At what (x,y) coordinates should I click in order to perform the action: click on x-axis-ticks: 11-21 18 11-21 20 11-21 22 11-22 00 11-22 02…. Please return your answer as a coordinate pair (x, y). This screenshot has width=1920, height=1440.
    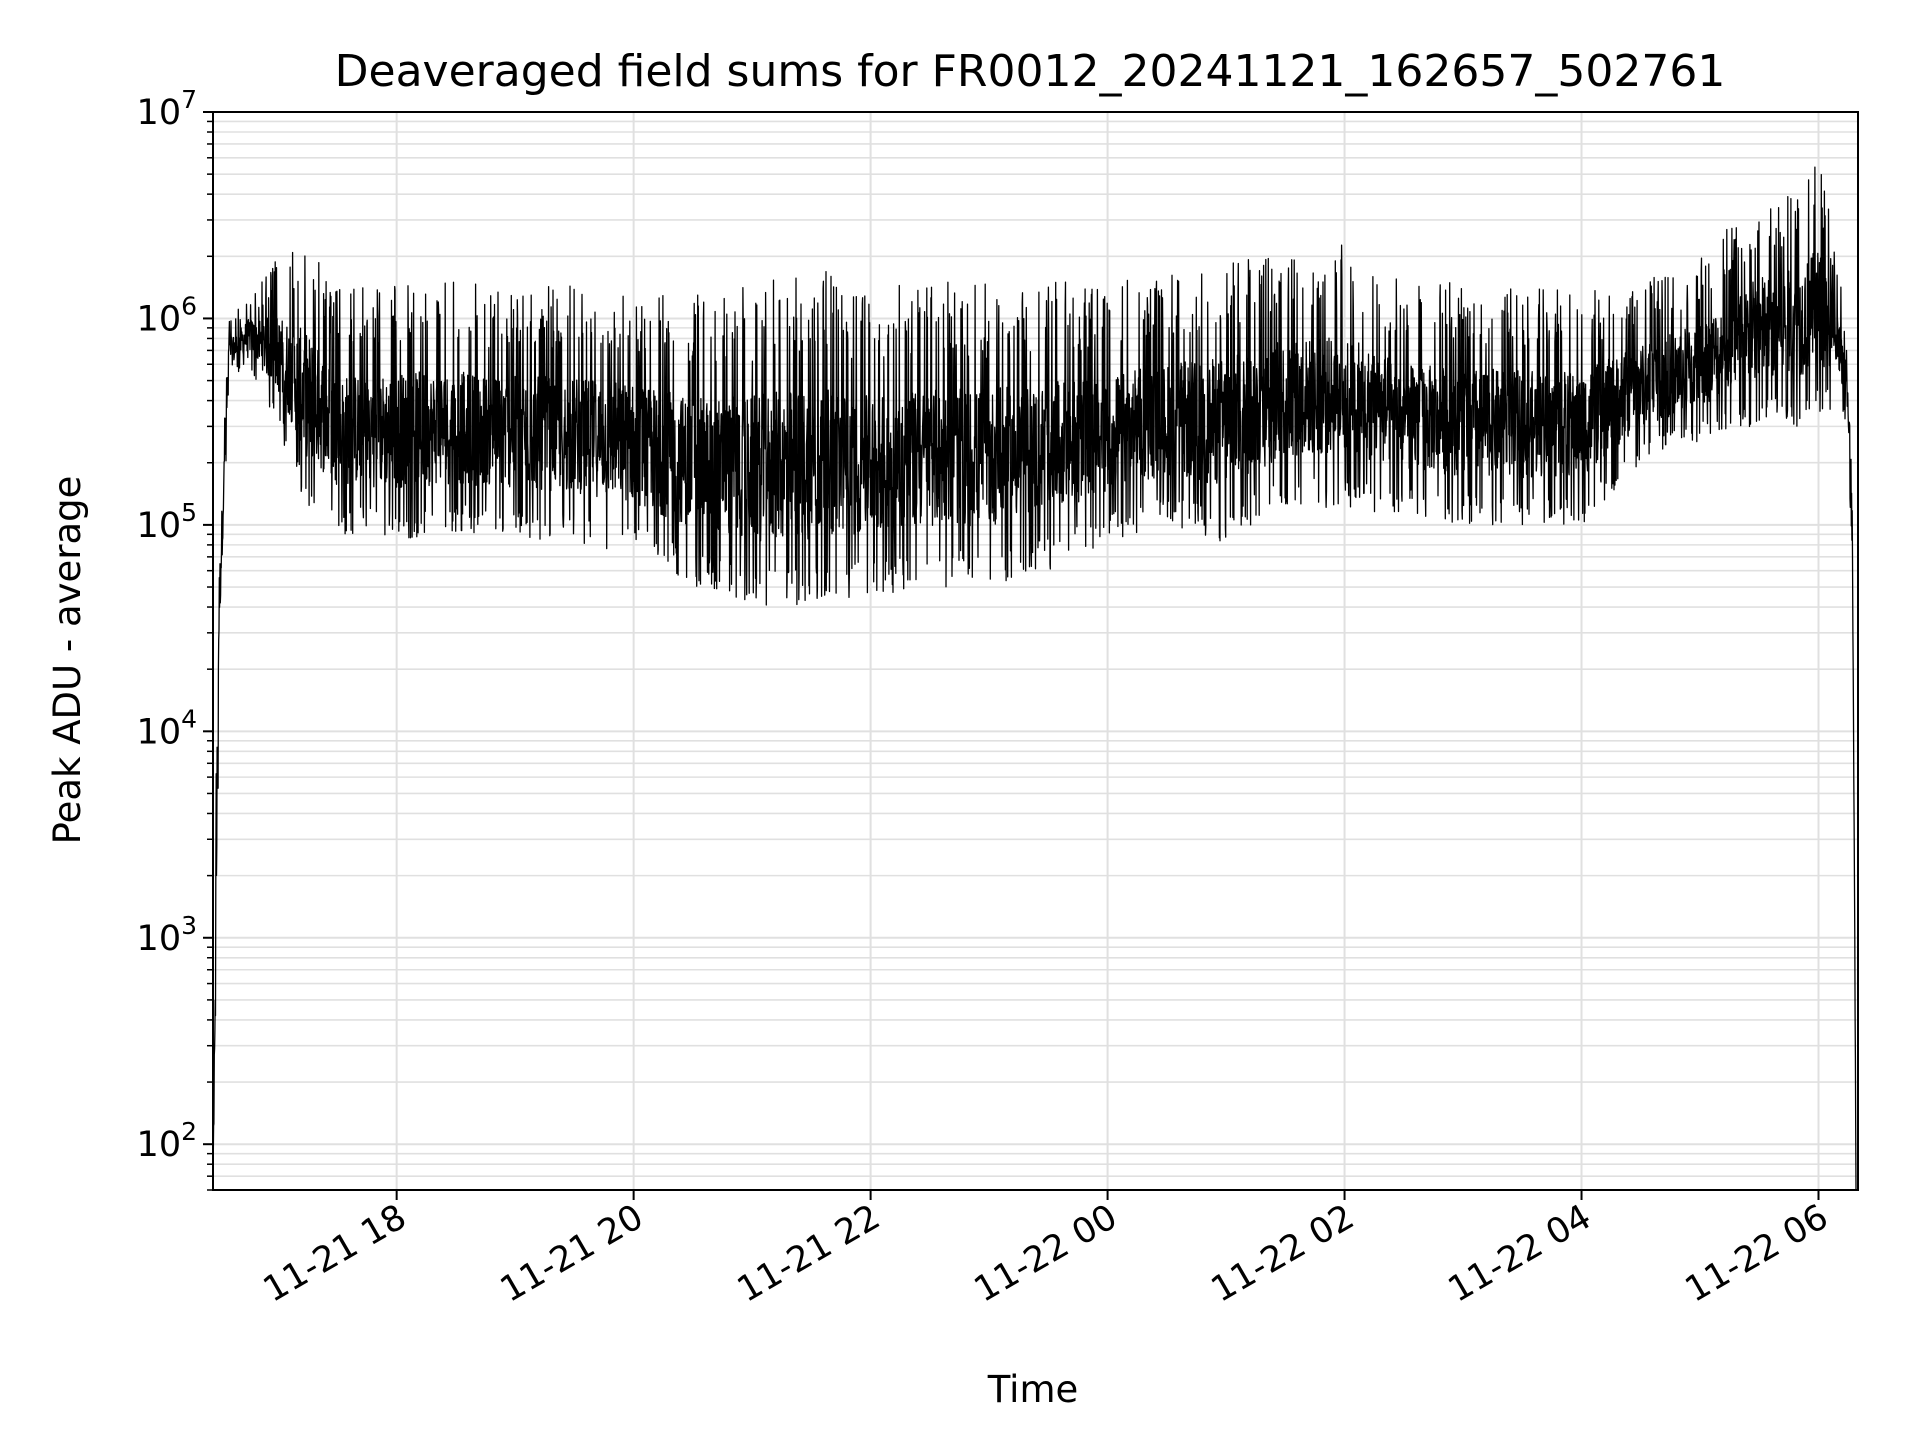
    Looking at the image, I should click on (1046, 1250).